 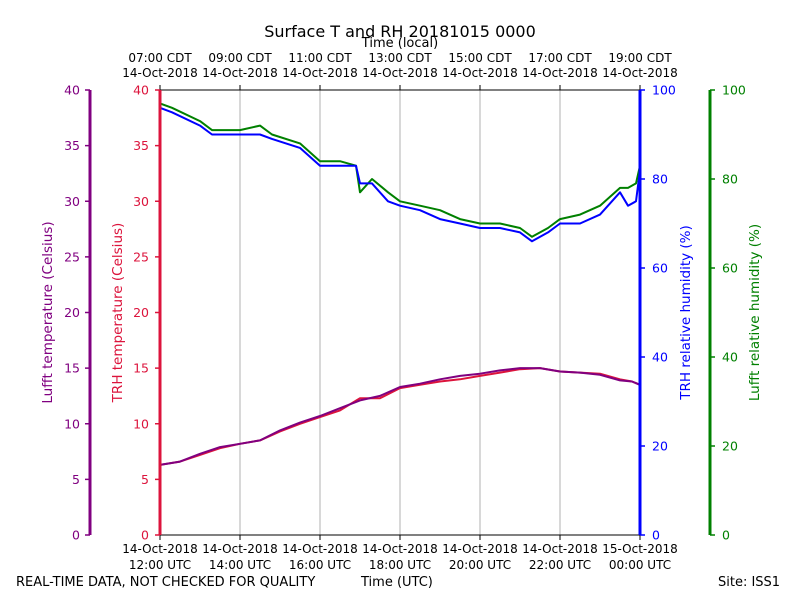 What do you see at coordinates (320, 58) in the screenshot?
I see `x-tick-label-top-time: 11:00 CDT` at bounding box center [320, 58].